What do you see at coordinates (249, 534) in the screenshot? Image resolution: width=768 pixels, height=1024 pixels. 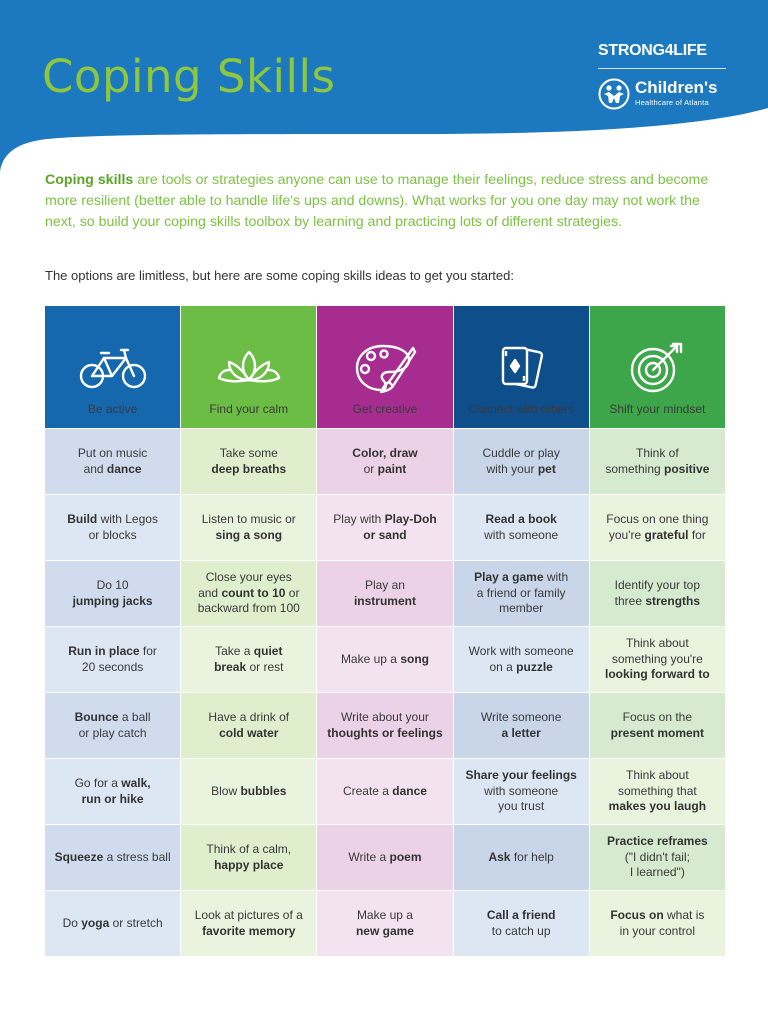 I see `skill-text-bold: sing a song` at bounding box center [249, 534].